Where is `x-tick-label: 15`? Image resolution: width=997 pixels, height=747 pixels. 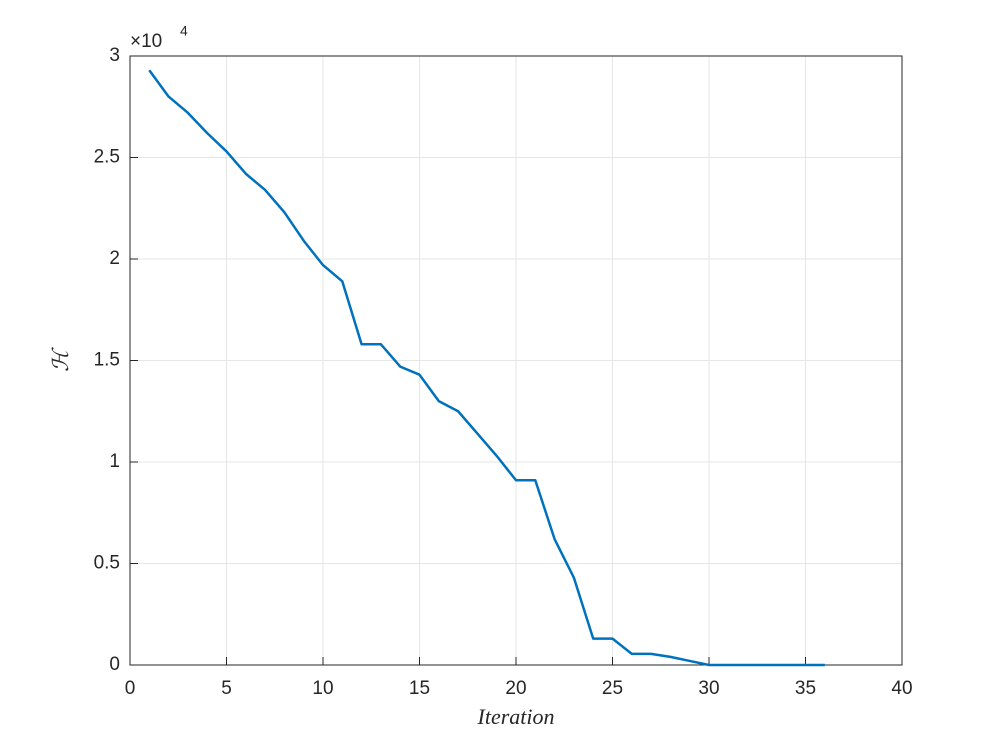 x-tick-label: 15 is located at coordinates (419, 688).